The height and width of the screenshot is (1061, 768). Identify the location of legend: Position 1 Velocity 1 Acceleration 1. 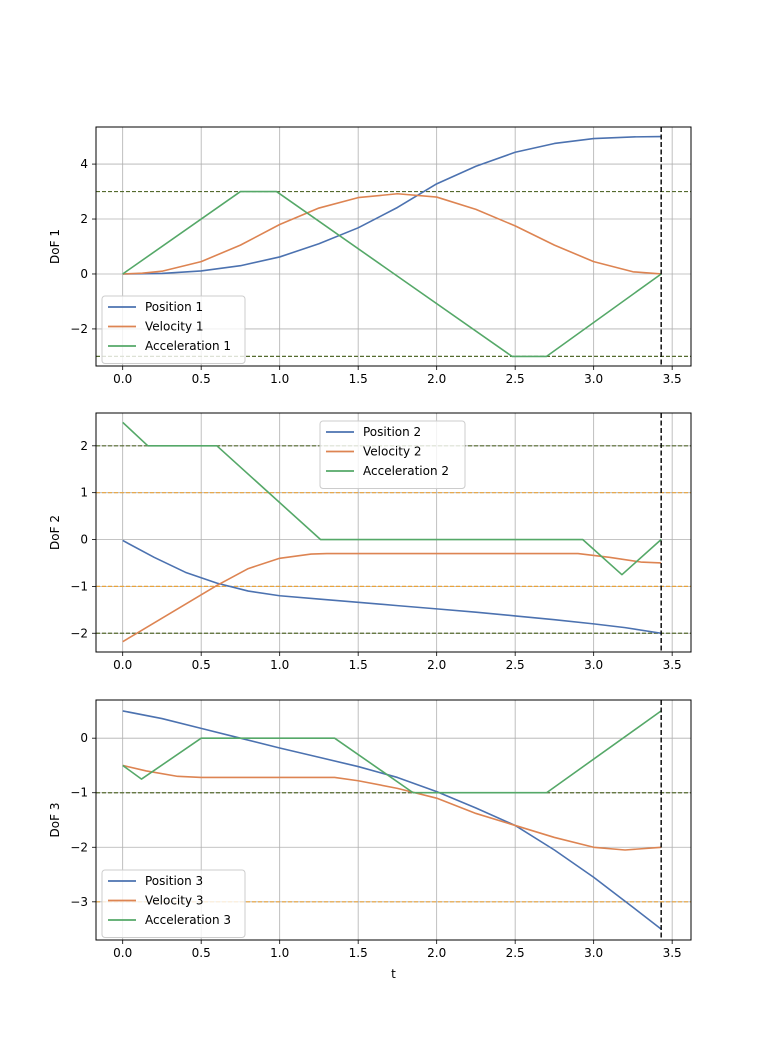
(173, 329).